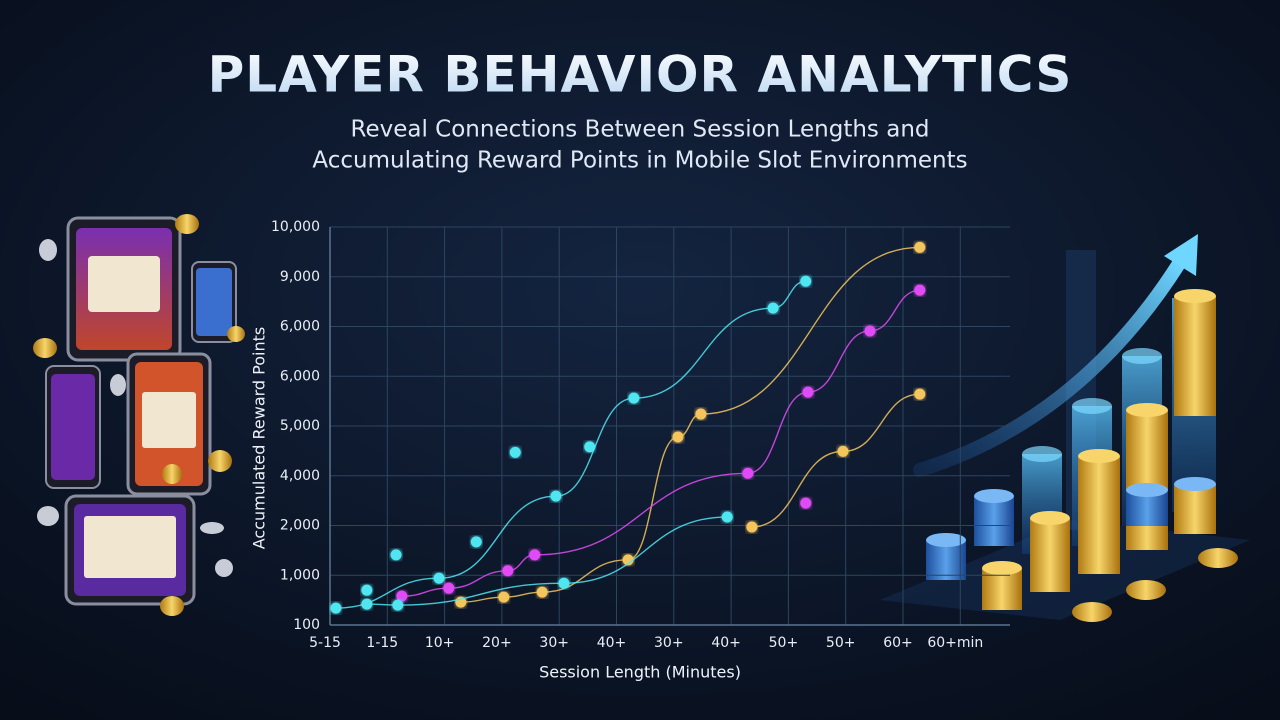 Image resolution: width=1280 pixels, height=720 pixels. What do you see at coordinates (295, 227) in the screenshot?
I see `y-tick-label: 10,000` at bounding box center [295, 227].